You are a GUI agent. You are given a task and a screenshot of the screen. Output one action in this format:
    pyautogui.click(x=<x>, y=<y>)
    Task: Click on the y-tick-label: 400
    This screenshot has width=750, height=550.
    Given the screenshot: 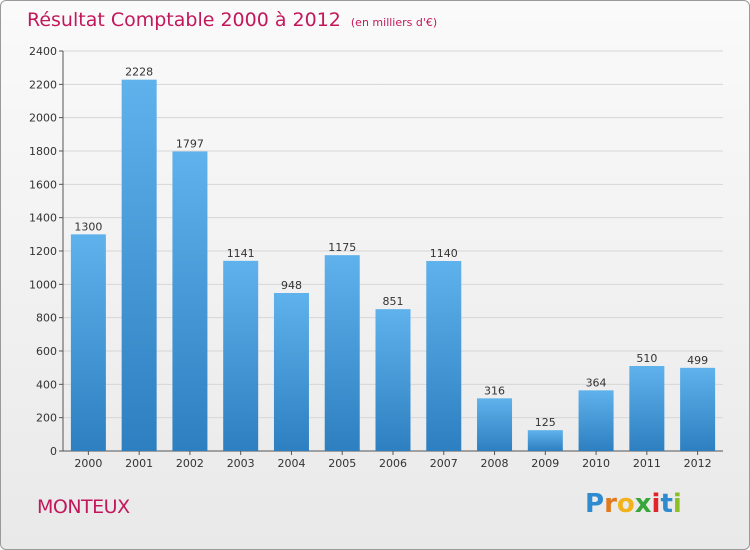 What is the action you would take?
    pyautogui.click(x=46, y=384)
    